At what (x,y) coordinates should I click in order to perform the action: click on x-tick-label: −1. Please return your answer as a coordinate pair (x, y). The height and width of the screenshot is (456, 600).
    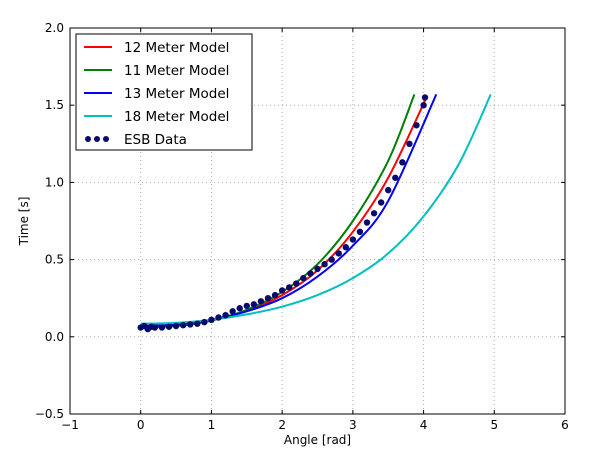
    Looking at the image, I should click on (70, 425).